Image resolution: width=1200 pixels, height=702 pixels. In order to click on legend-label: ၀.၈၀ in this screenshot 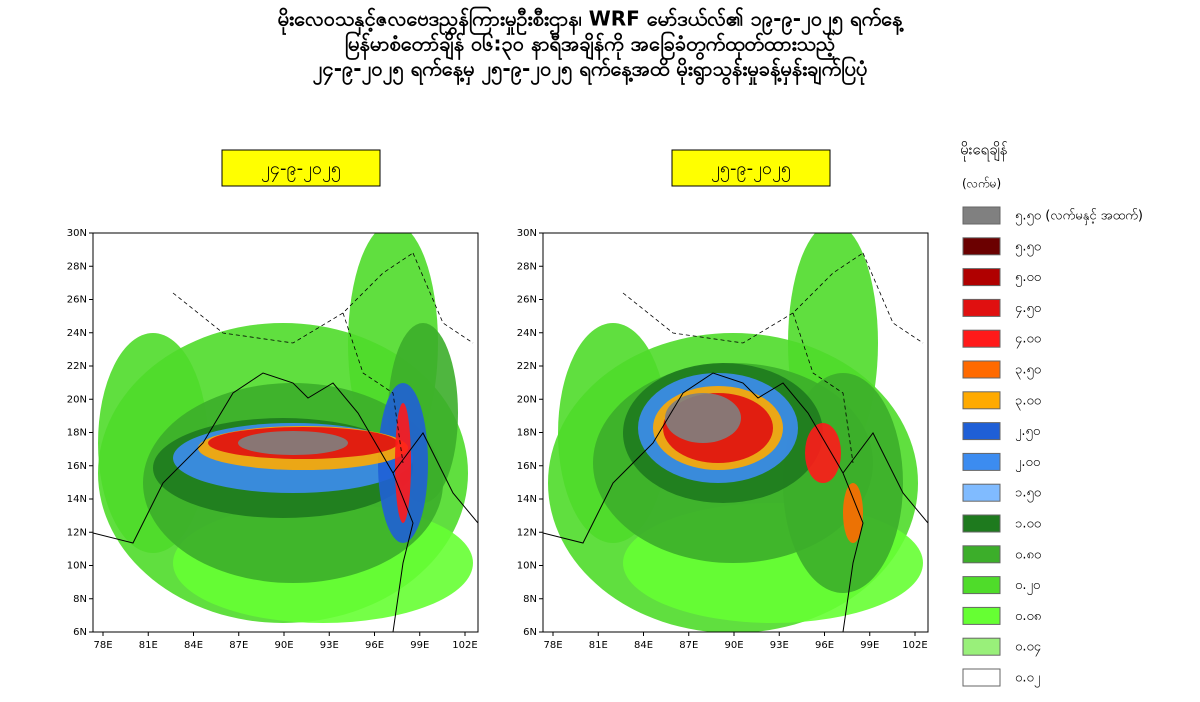, I will do `click(1028, 554)`.